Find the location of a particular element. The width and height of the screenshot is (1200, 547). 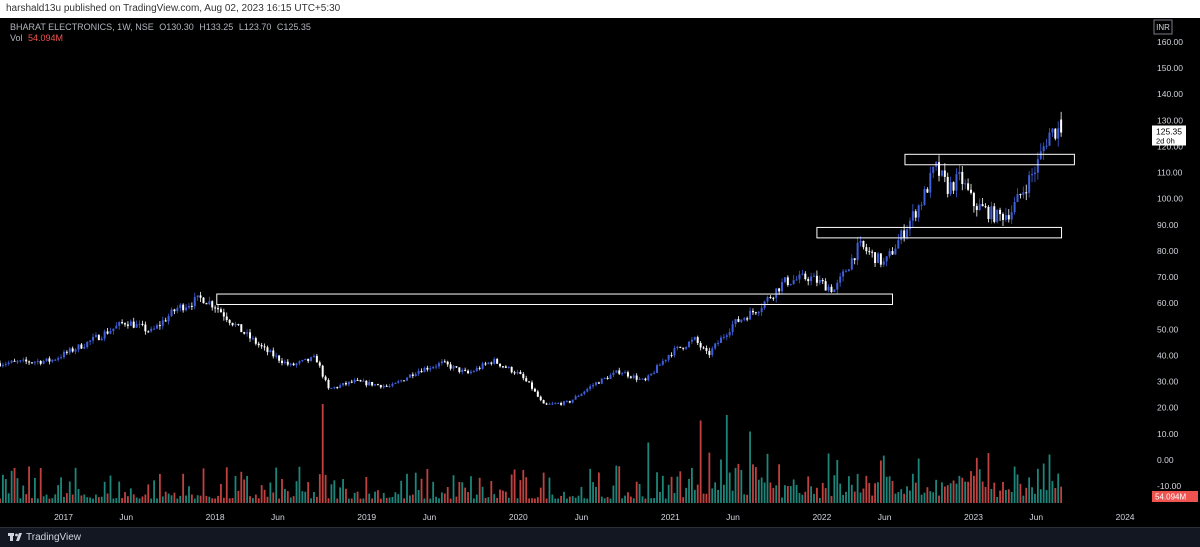

y-tick-label: 30.00 is located at coordinates (1168, 382).